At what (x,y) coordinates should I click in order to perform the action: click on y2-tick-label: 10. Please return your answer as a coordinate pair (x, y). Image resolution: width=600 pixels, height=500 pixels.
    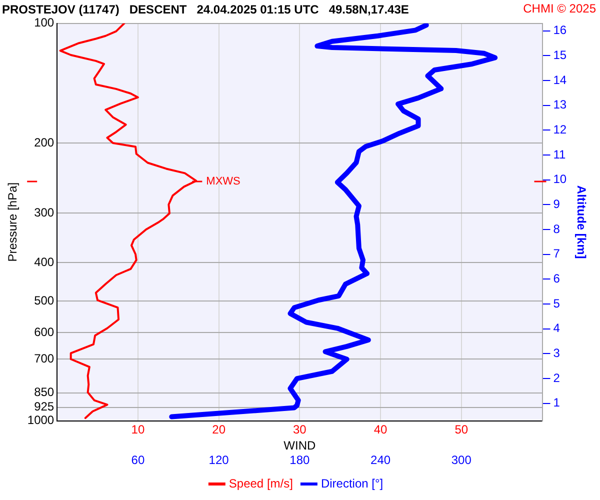
    Looking at the image, I should click on (560, 179).